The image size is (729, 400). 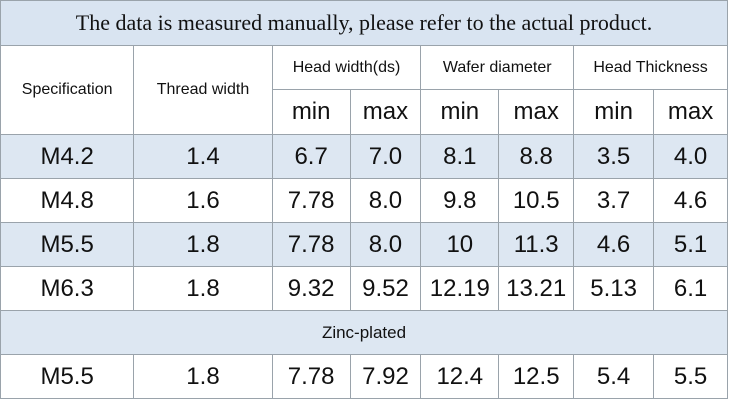 What do you see at coordinates (690, 156) in the screenshot?
I see `cell-head-thickness-max: 4.0` at bounding box center [690, 156].